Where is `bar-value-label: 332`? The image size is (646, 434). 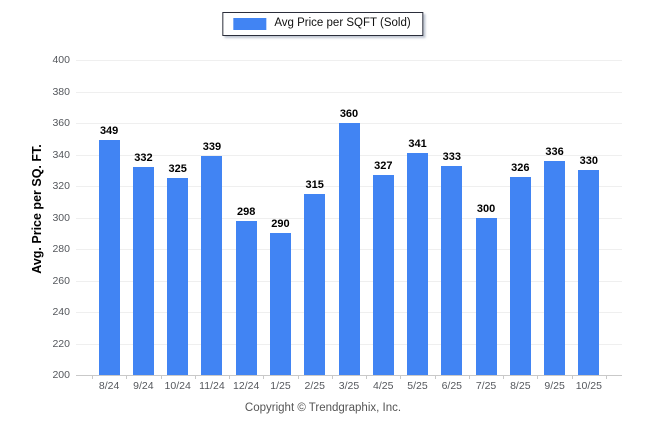
bar-value-label: 332 is located at coordinates (143, 158).